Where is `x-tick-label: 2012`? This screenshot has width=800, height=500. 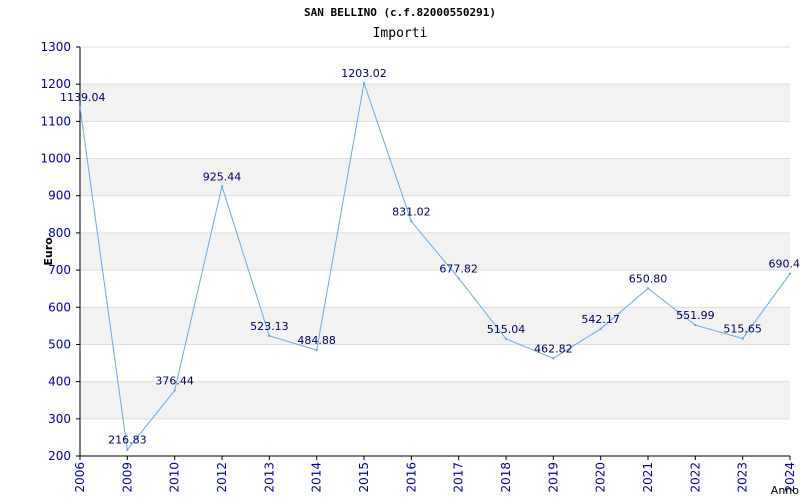
x-tick-label: 2012 is located at coordinates (222, 477).